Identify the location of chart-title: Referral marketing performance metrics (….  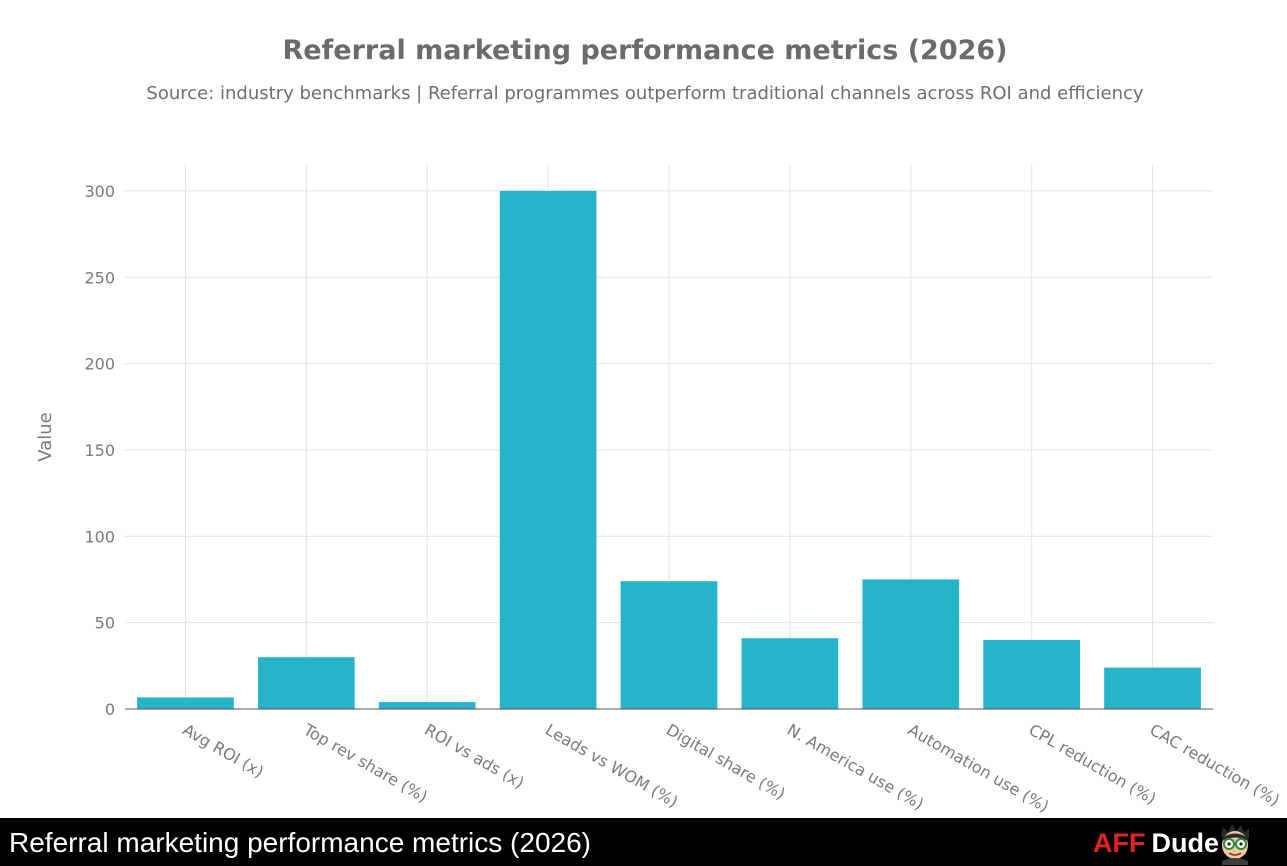
(644, 50).